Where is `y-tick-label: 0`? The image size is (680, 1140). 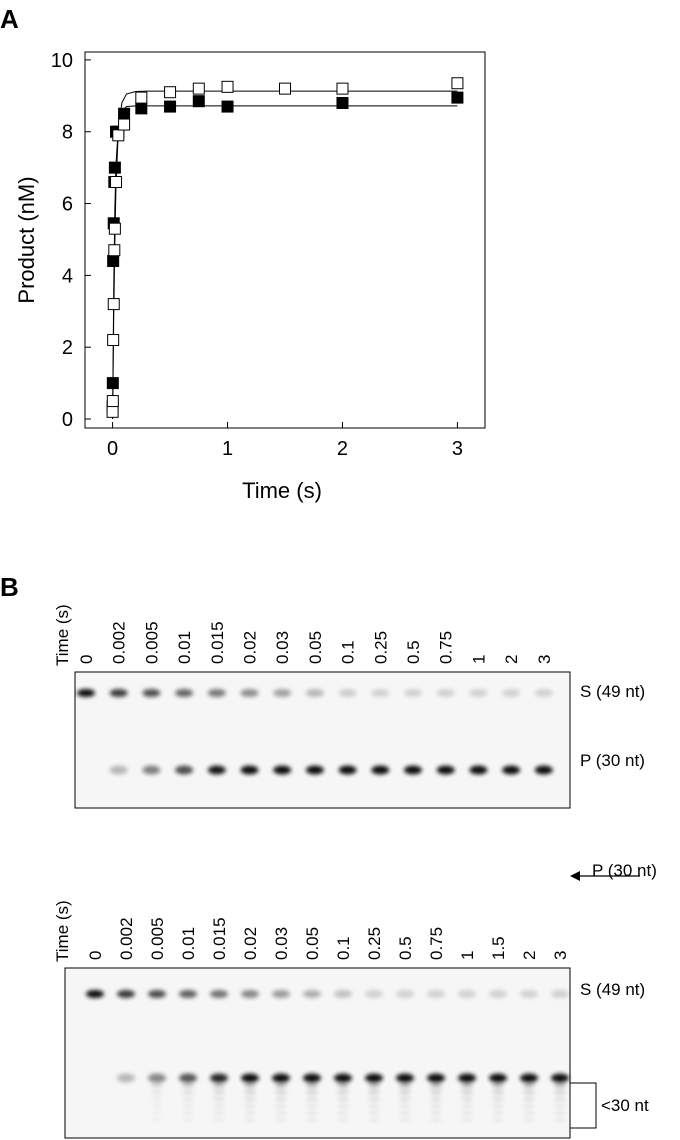 y-tick-label: 0 is located at coordinates (67, 420).